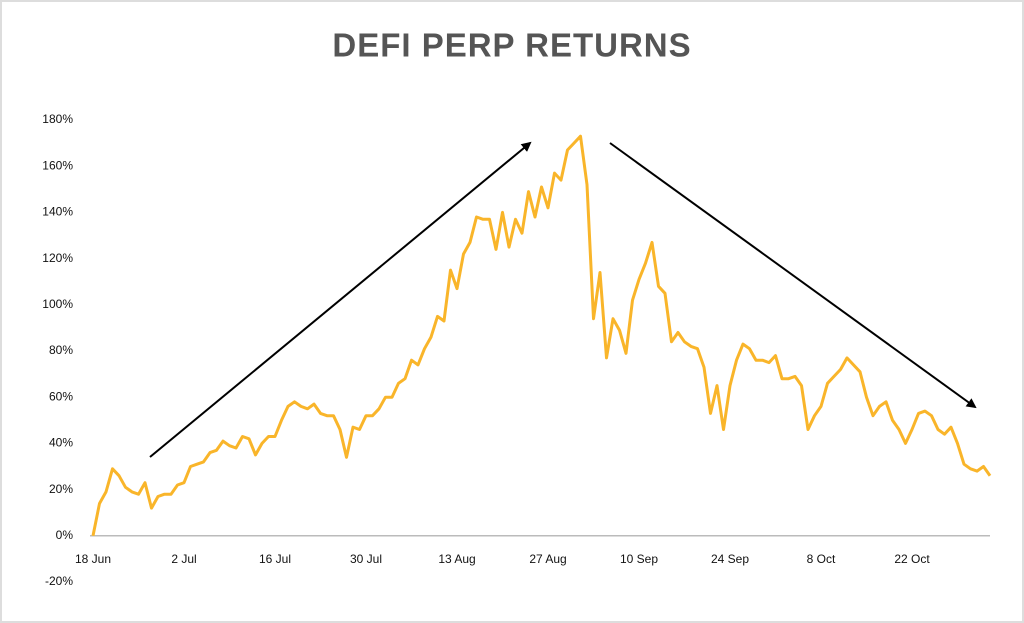 The width and height of the screenshot is (1024, 623). What do you see at coordinates (57, 212) in the screenshot?
I see `y-tick-label: 140%` at bounding box center [57, 212].